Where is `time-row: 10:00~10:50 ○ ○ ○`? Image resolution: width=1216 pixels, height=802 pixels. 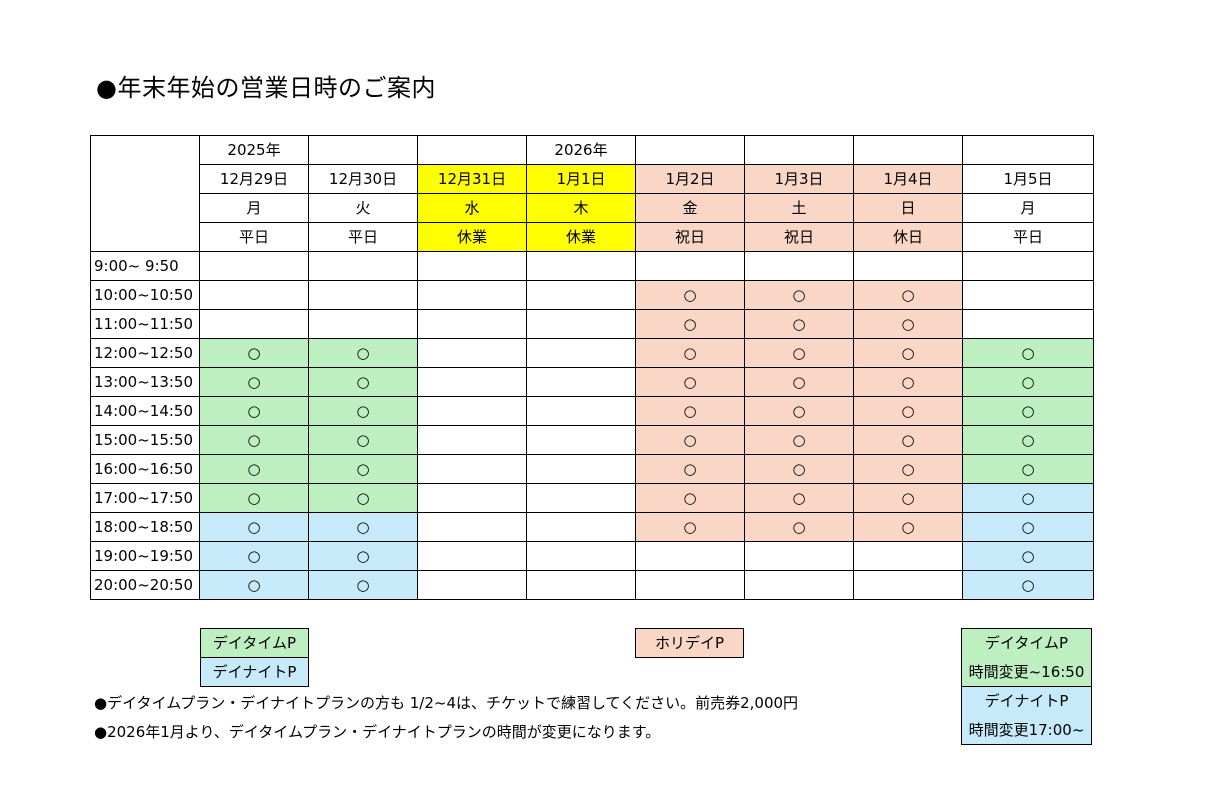
time-row: 10:00~10:50 ○ ○ ○ is located at coordinates (592, 295).